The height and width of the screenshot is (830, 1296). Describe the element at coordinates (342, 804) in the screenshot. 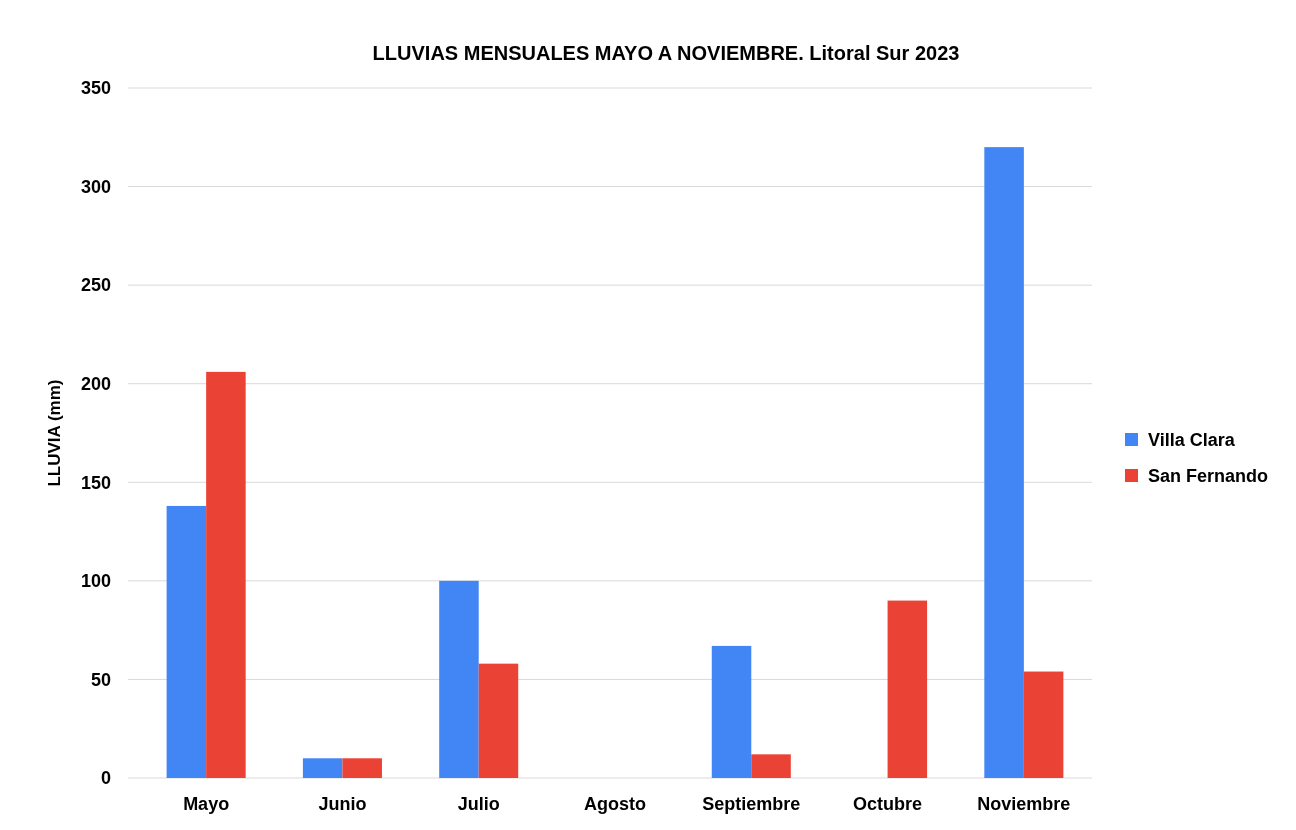

I see `x-tick-label: Junio` at that location.